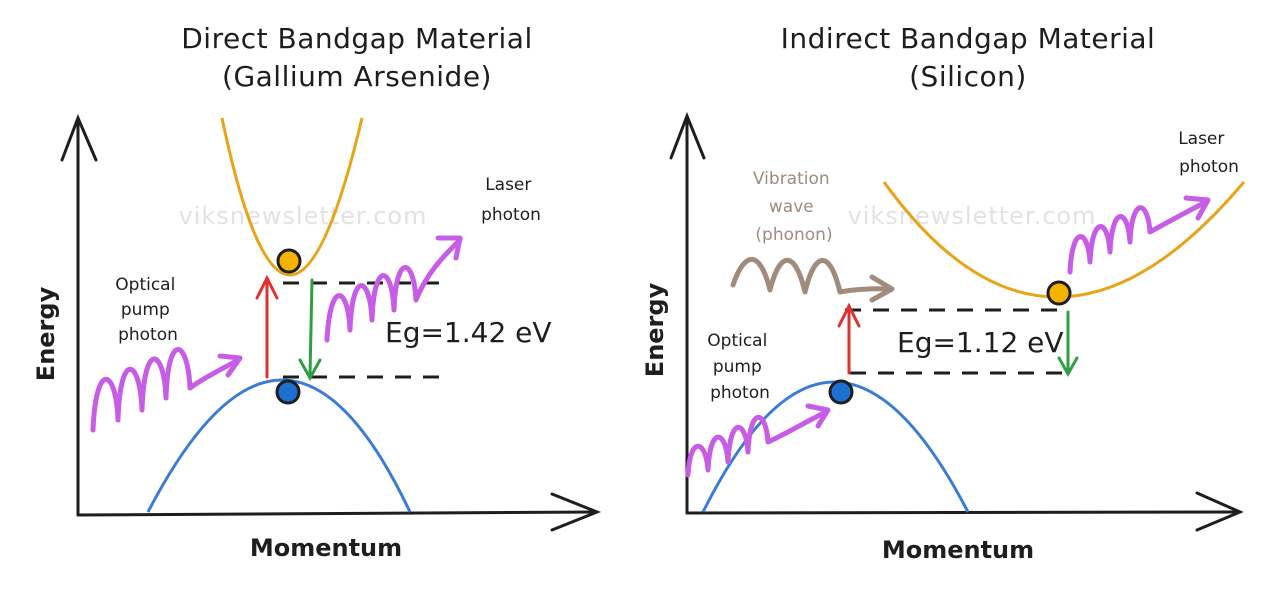 Image resolution: width=1266 pixels, height=591 pixels. What do you see at coordinates (576, 512) in the screenshot?
I see `left-x-axis-arrowhead` at bounding box center [576, 512].